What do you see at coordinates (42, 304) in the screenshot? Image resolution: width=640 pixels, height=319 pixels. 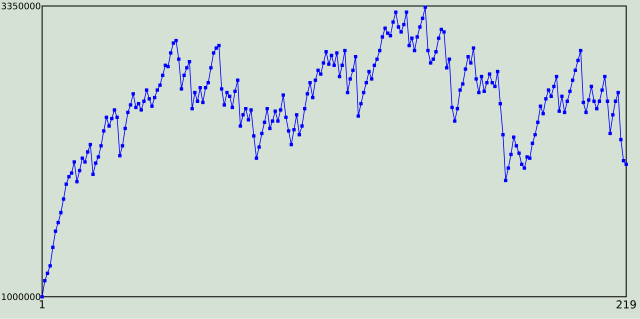 I see `x-tick-label: 1` at bounding box center [42, 304].